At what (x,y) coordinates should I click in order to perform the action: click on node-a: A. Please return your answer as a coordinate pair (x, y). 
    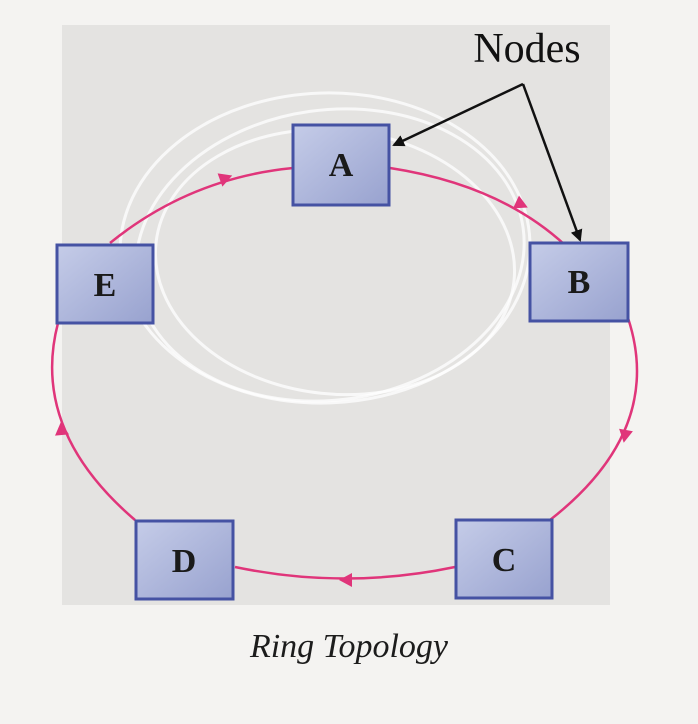
    Looking at the image, I should click on (341, 165).